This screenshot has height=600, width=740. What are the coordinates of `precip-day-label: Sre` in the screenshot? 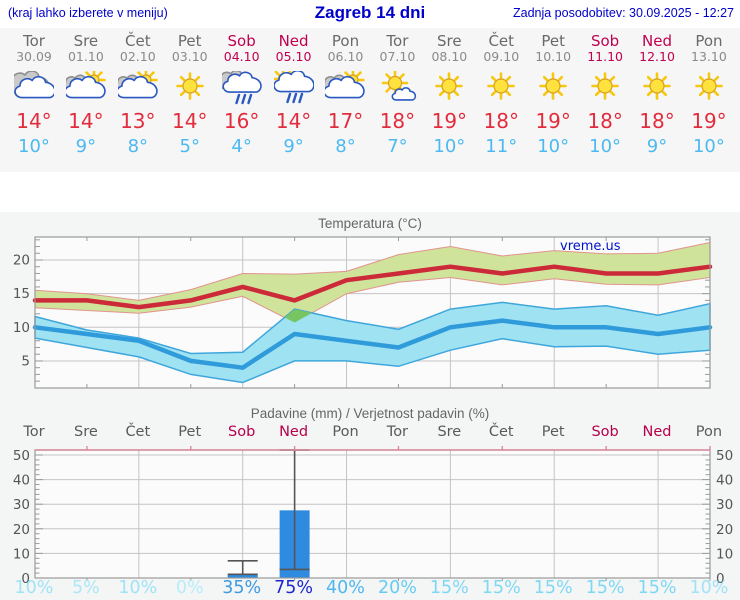 It's located at (85, 432).